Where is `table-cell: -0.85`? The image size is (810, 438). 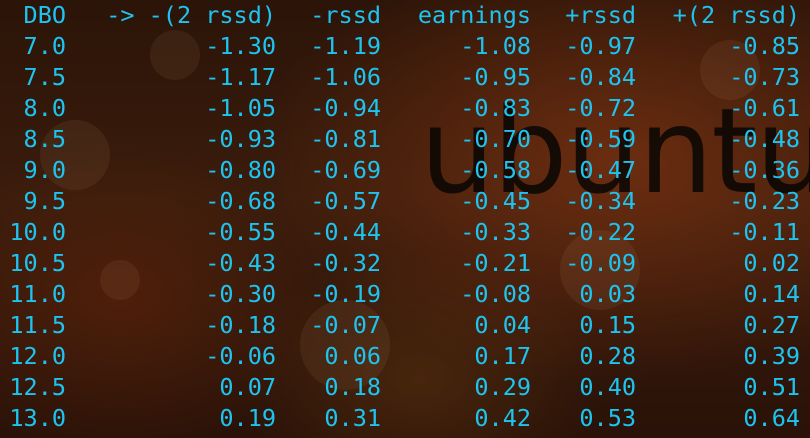
table-cell: -0.85 is located at coordinates (764, 46).